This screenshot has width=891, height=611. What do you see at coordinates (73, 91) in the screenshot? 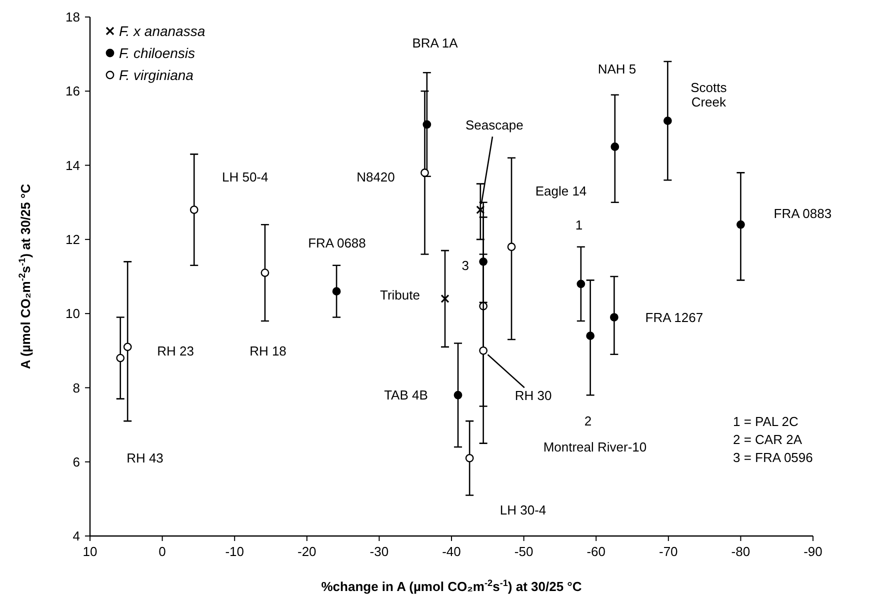
I see `y-tick-label: 16` at bounding box center [73, 91].